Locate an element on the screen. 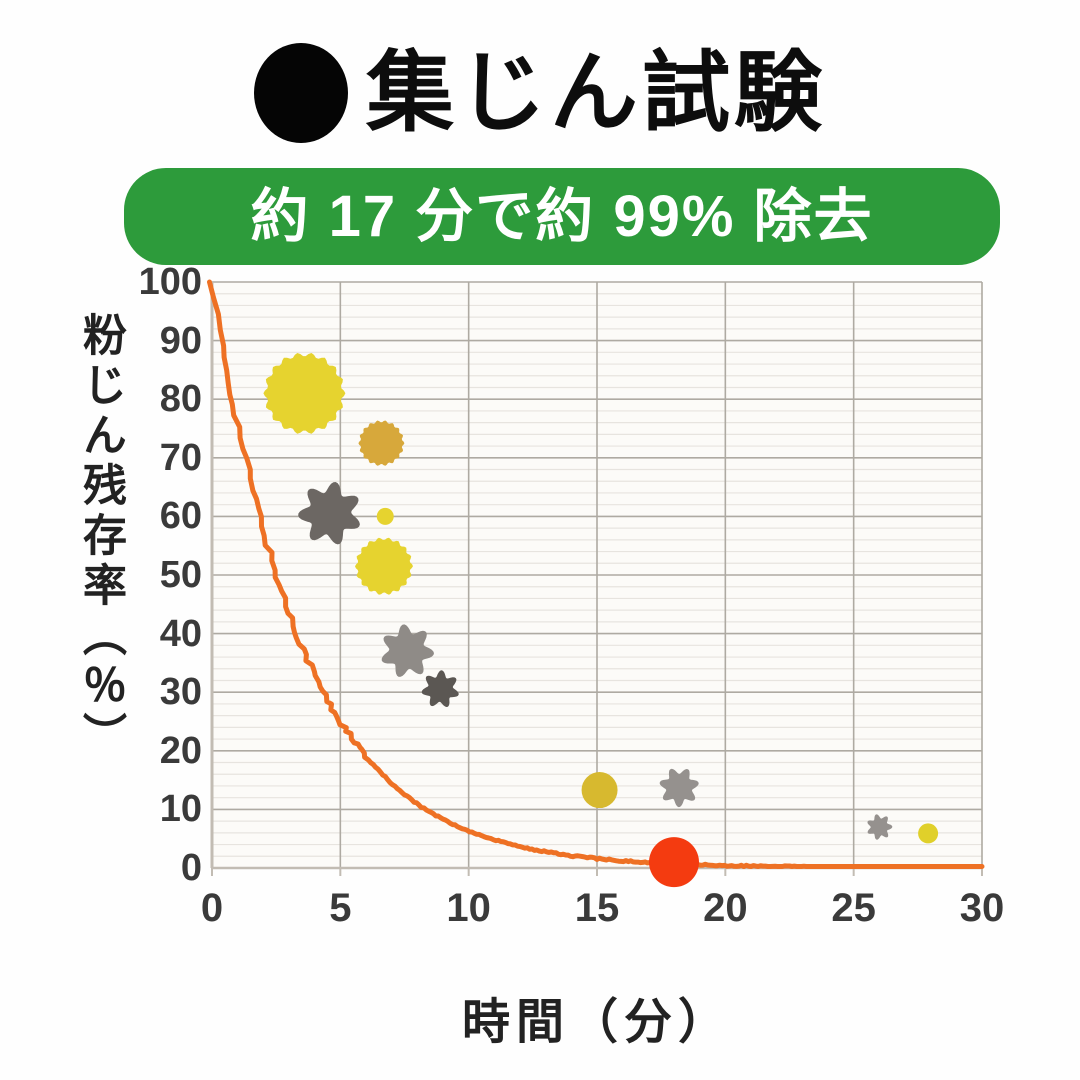 The width and height of the screenshot is (1080, 1080). x-tick-label: 0 is located at coordinates (212, 908).